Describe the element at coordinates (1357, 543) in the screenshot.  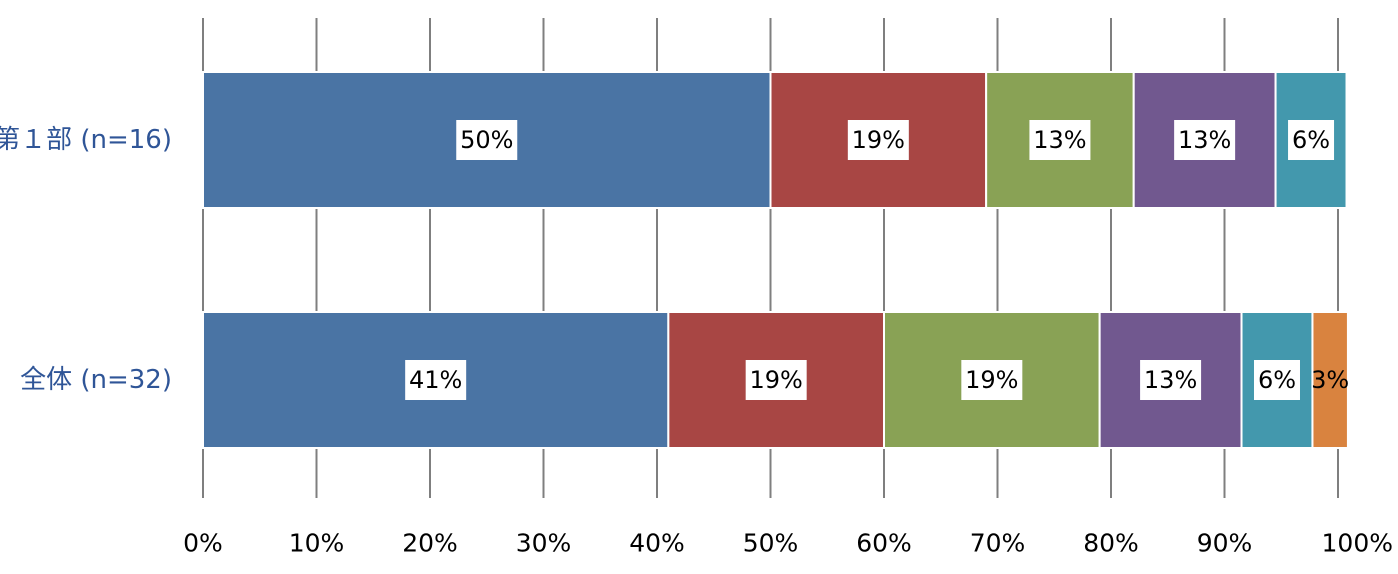
I see `x-tick-label: 100%` at that location.